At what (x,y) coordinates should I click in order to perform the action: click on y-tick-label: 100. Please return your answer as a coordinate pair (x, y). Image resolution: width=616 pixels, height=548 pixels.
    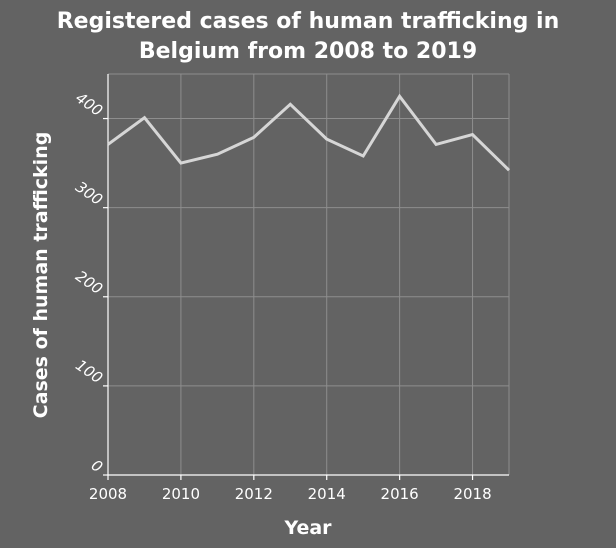
    Looking at the image, I should click on (89, 371).